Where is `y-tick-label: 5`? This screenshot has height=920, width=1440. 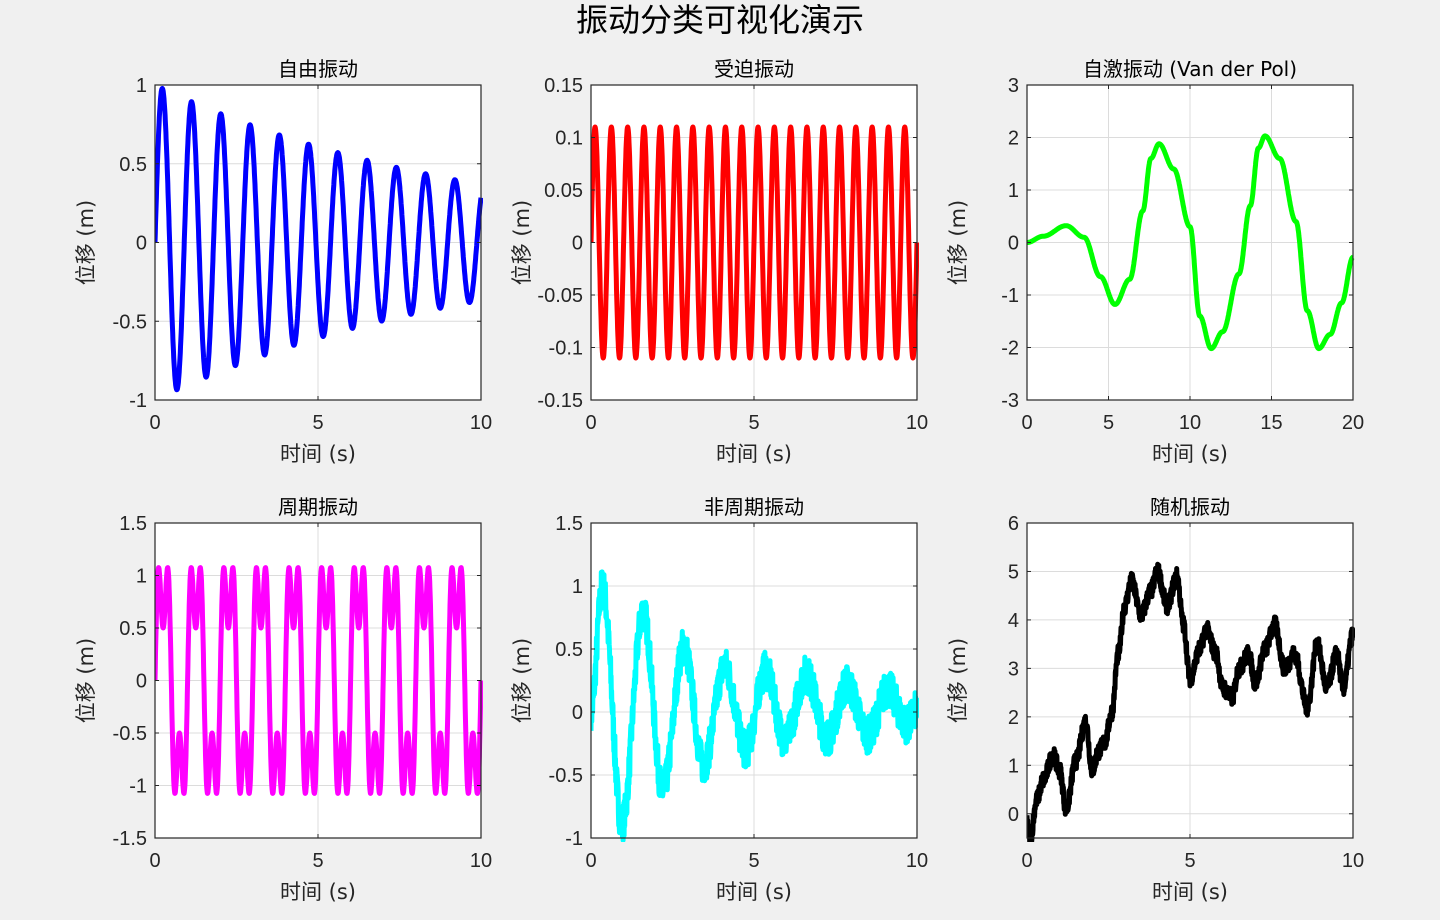 y-tick-label: 5 is located at coordinates (1013, 572).